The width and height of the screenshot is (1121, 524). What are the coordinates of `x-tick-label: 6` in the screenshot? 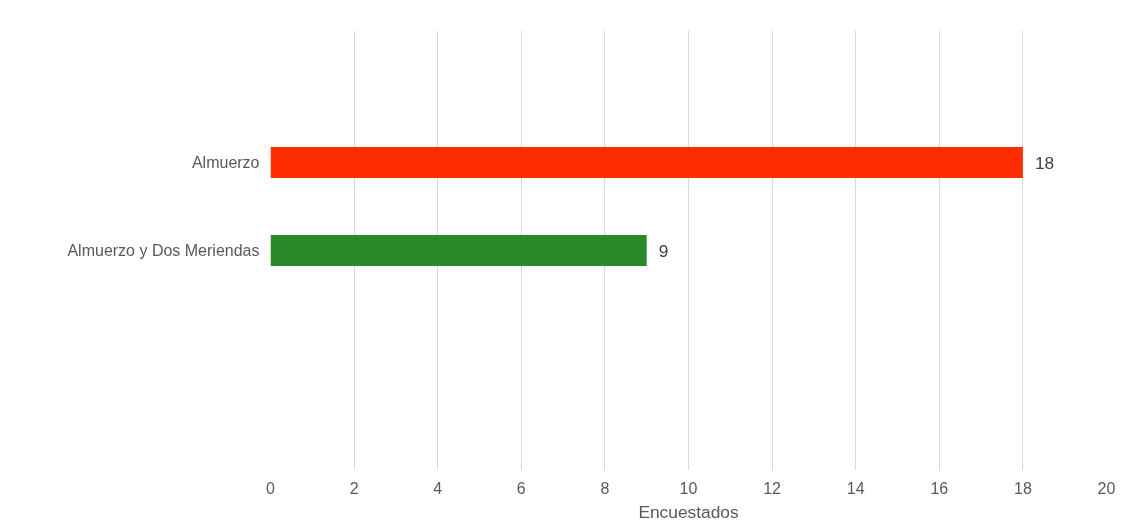 It's located at (521, 488).